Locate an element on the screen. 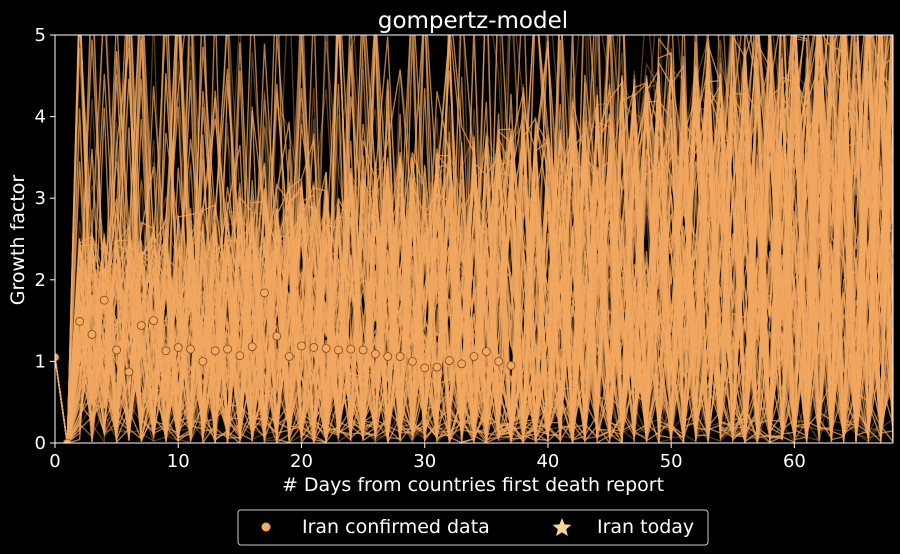  y-tick-label: 4 is located at coordinates (40, 117).